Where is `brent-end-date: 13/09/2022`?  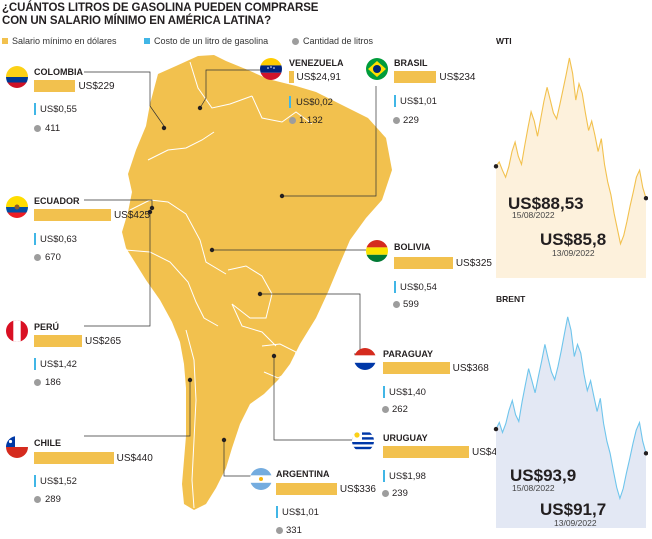 brent-end-date: 13/09/2022 is located at coordinates (575, 523).